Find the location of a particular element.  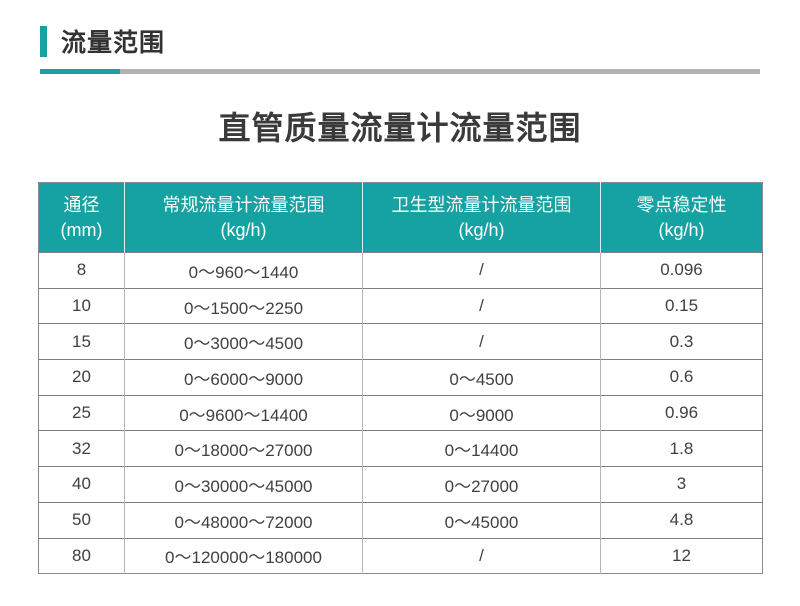

table-row: 8 0～960～1440/0.096 is located at coordinates (400, 270).